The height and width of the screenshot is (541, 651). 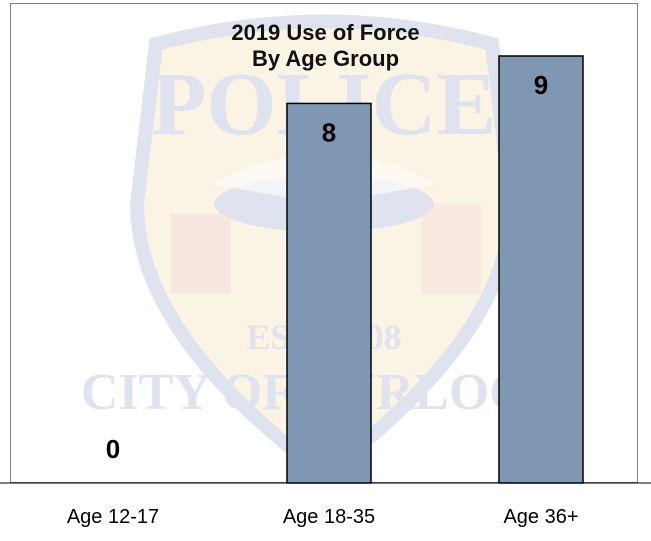 I want to click on data-label: 9, so click(x=541, y=85).